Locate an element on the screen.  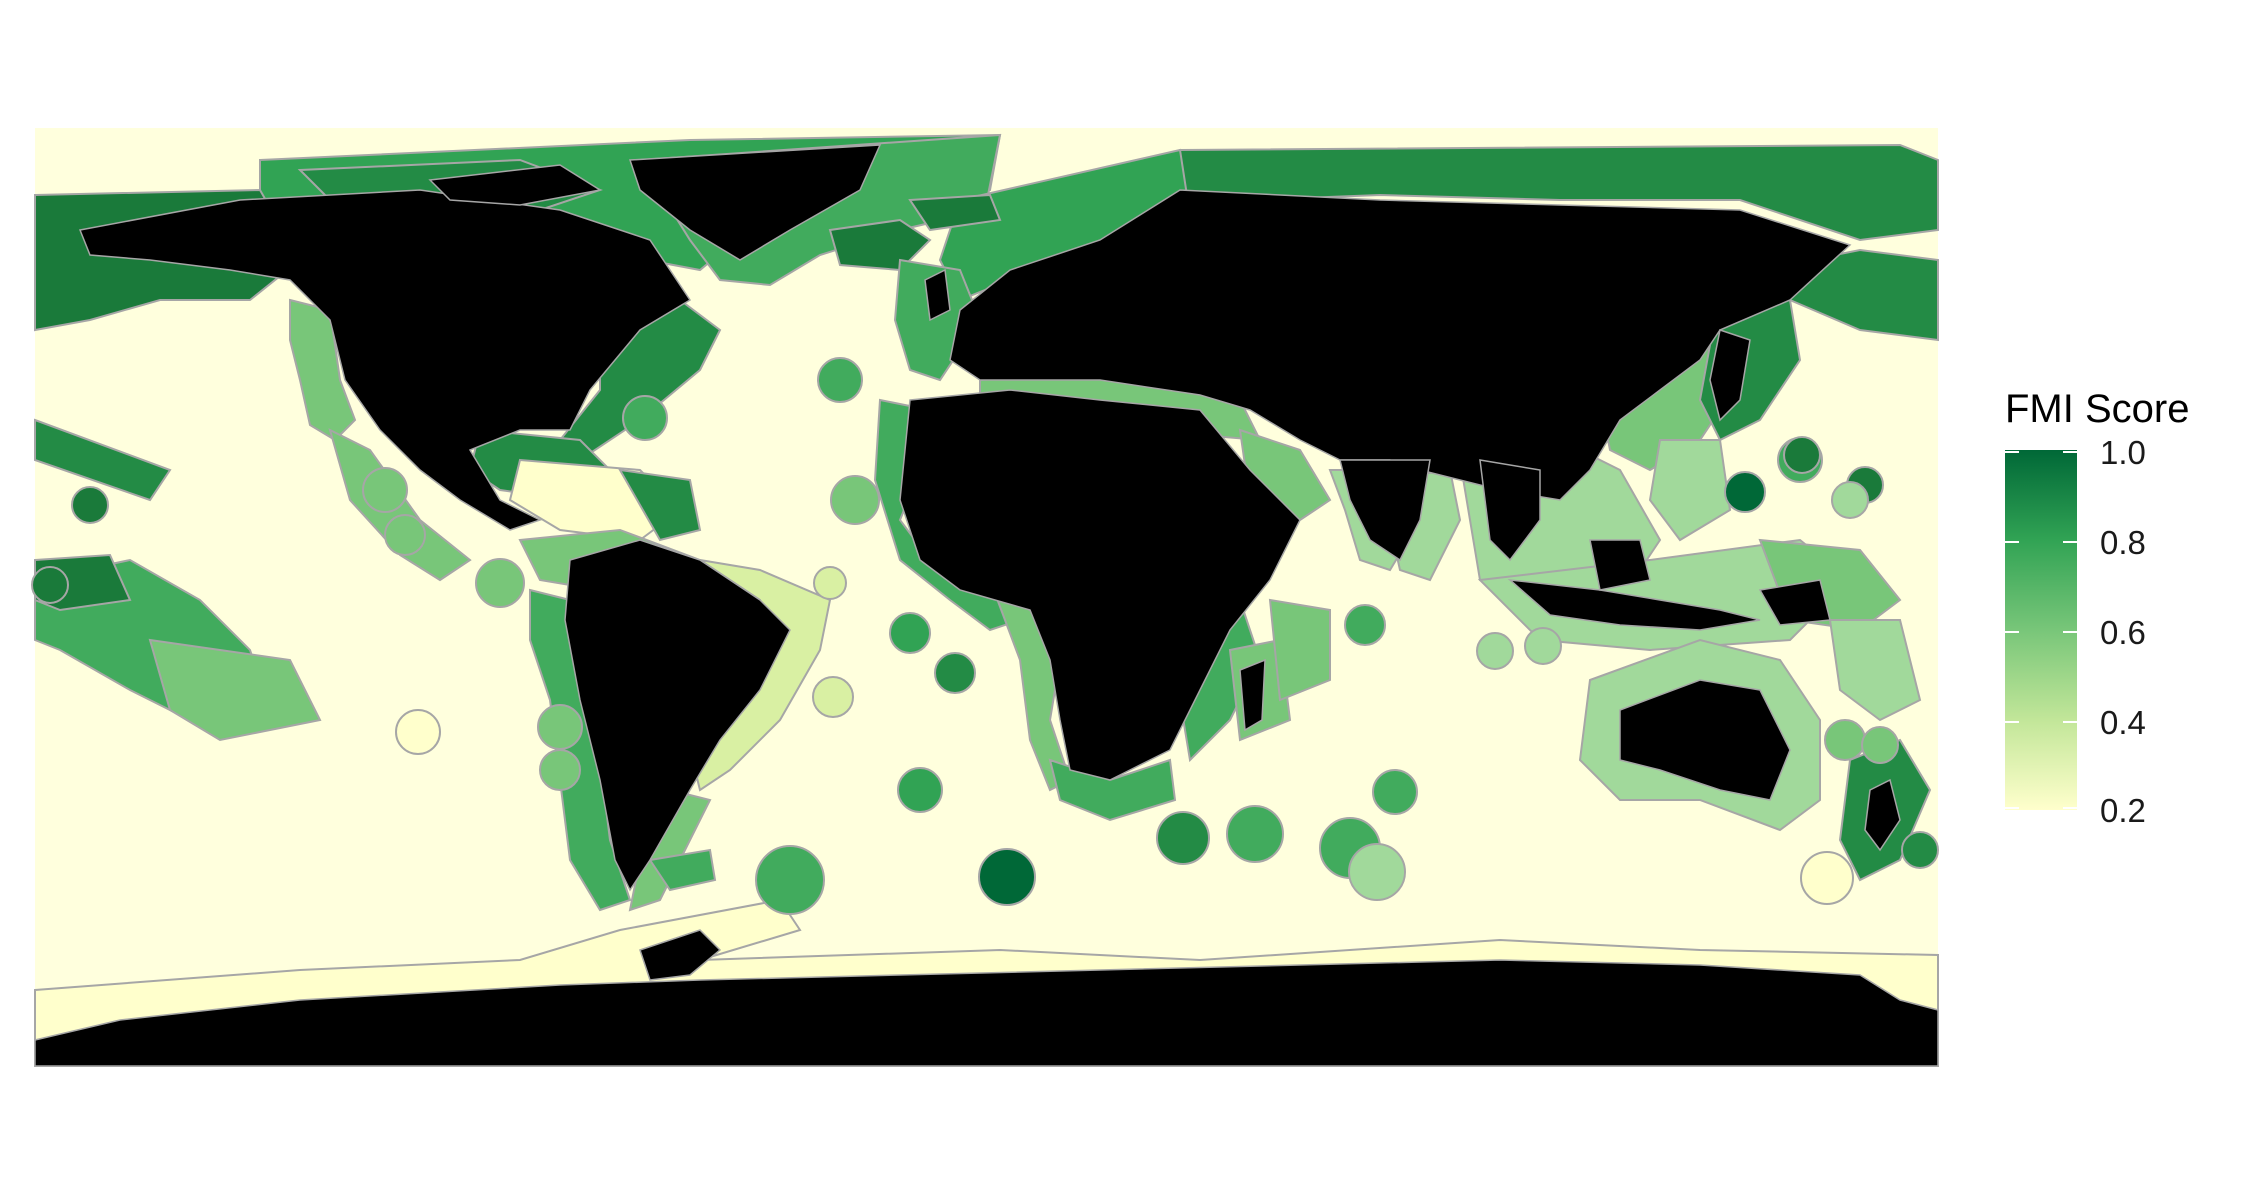
eez-clipperton is located at coordinates (405, 535).